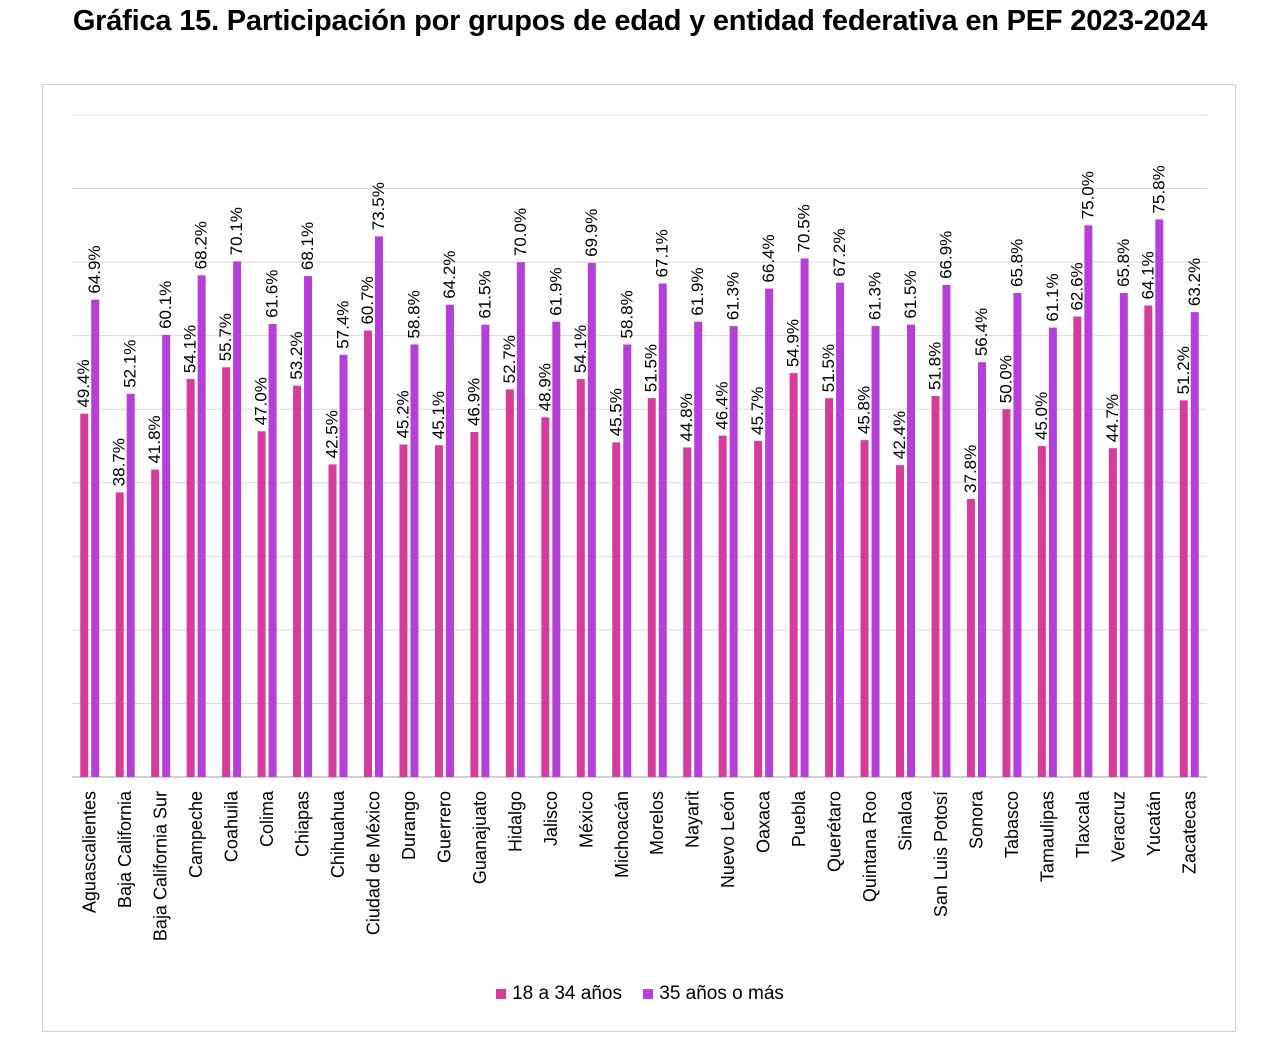 This screenshot has height=1053, width=1280. I want to click on bar-value-label: 55.7%, so click(225, 337).